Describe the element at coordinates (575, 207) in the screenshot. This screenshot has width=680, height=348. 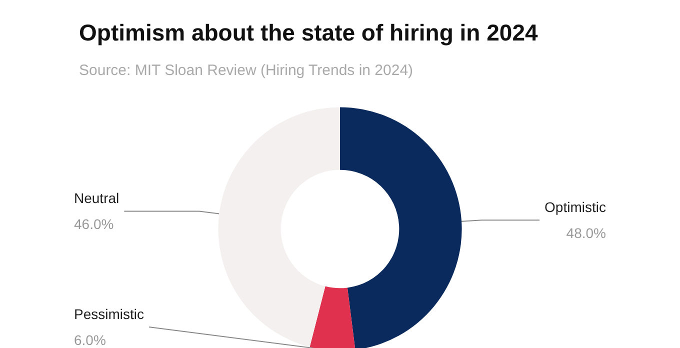
I see `slice-label: Optimistic` at that location.